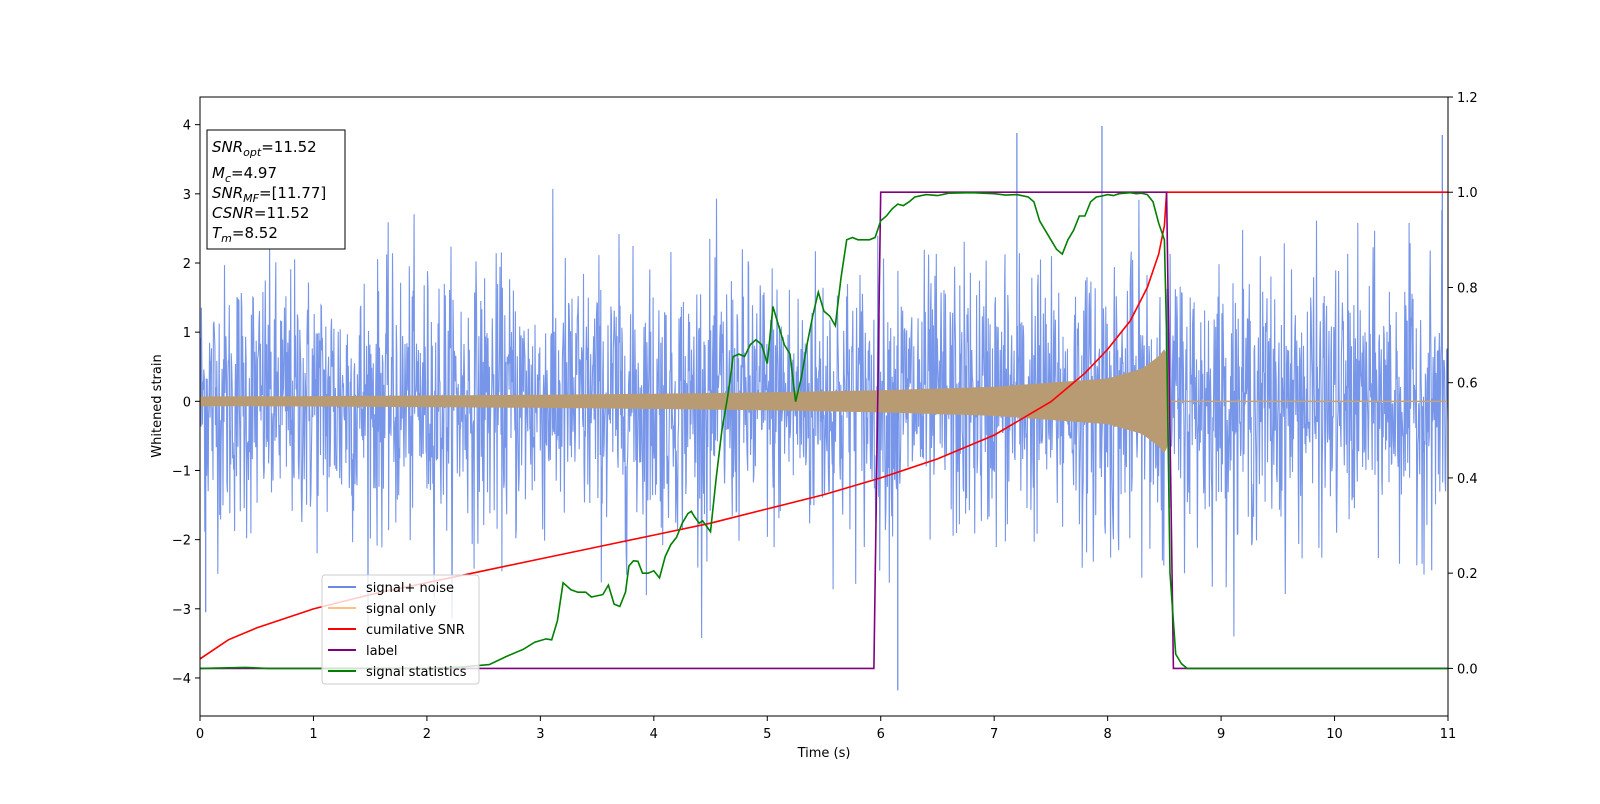  What do you see at coordinates (245, 234) in the screenshot?
I see `info-tm: Tm=8.52` at bounding box center [245, 234].